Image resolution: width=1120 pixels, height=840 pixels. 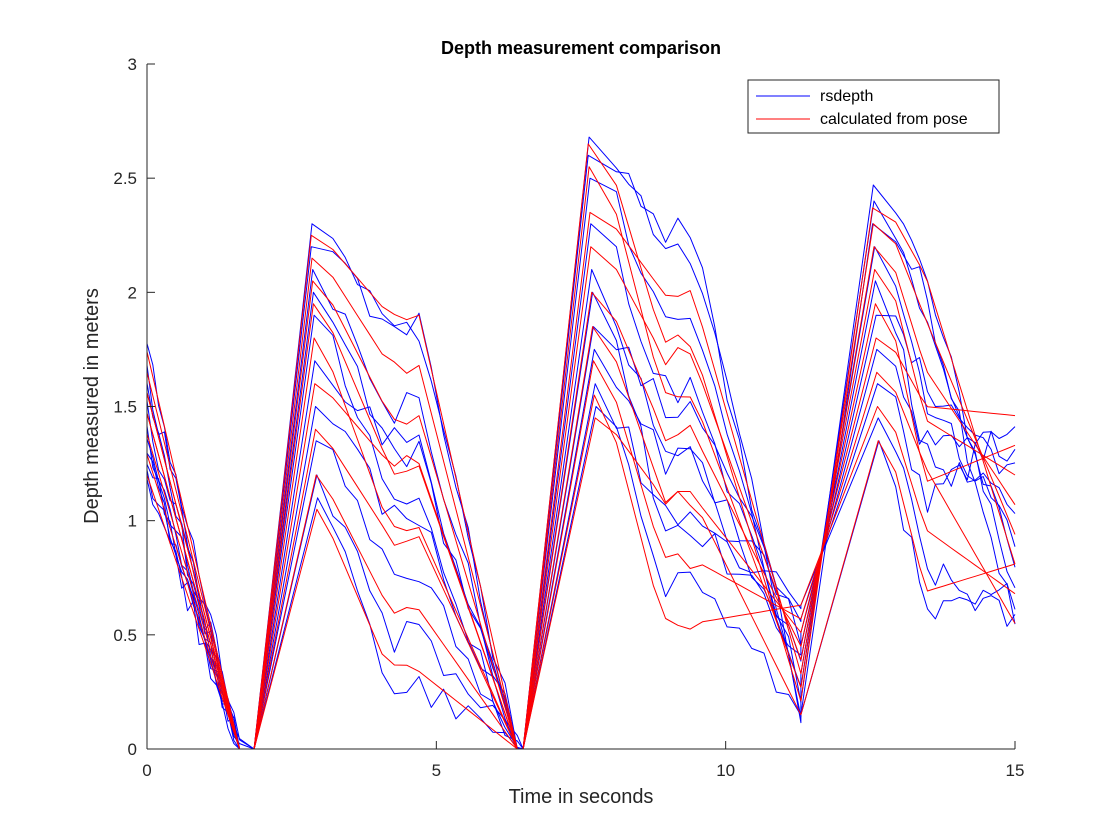 I want to click on y-tick-label: 0, so click(x=132, y=749).